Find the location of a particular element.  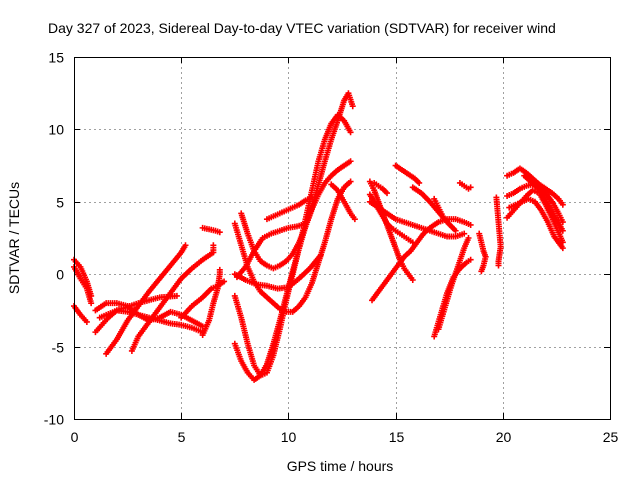

y-tick-label: -10 is located at coordinates (54, 420).